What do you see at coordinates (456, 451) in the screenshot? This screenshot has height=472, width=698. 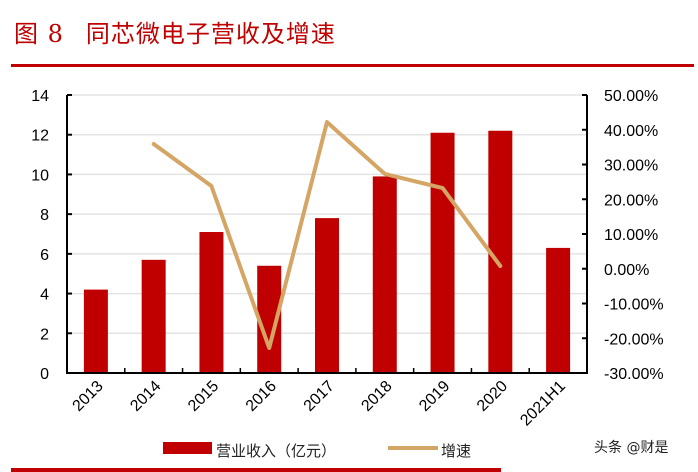 I see `legend-growth-label: 增速` at bounding box center [456, 451].